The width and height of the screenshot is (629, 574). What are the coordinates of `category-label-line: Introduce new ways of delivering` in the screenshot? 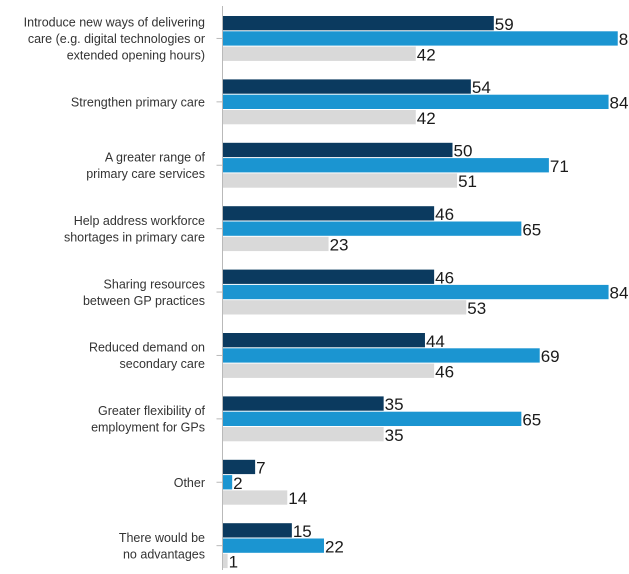 It's located at (114, 22).